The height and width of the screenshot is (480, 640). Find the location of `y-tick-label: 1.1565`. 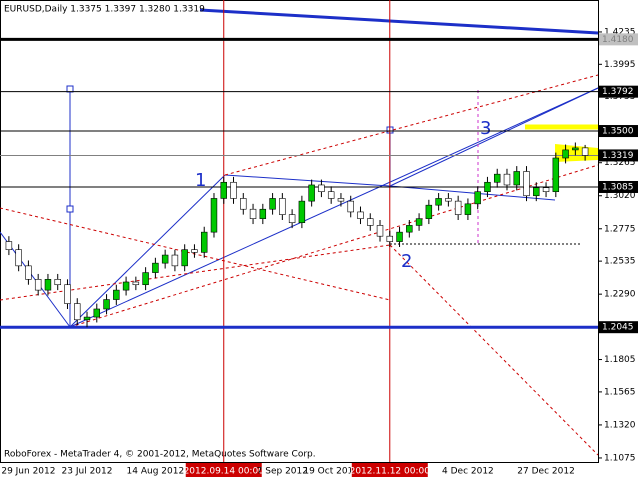

y-tick-label: 1.1565 is located at coordinates (620, 392).